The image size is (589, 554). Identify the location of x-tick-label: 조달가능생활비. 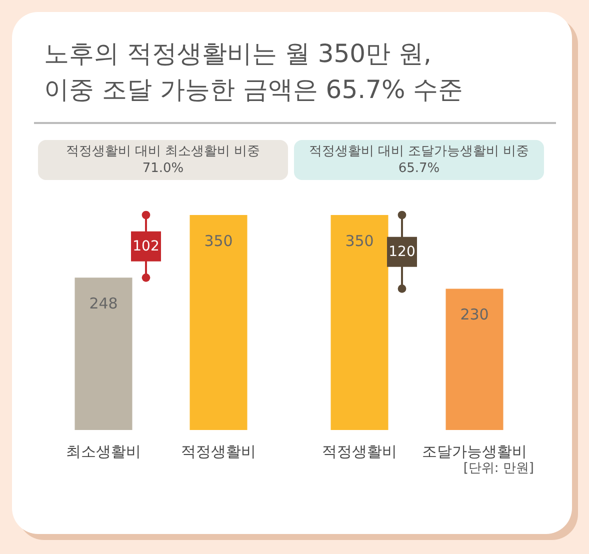
(474, 451).